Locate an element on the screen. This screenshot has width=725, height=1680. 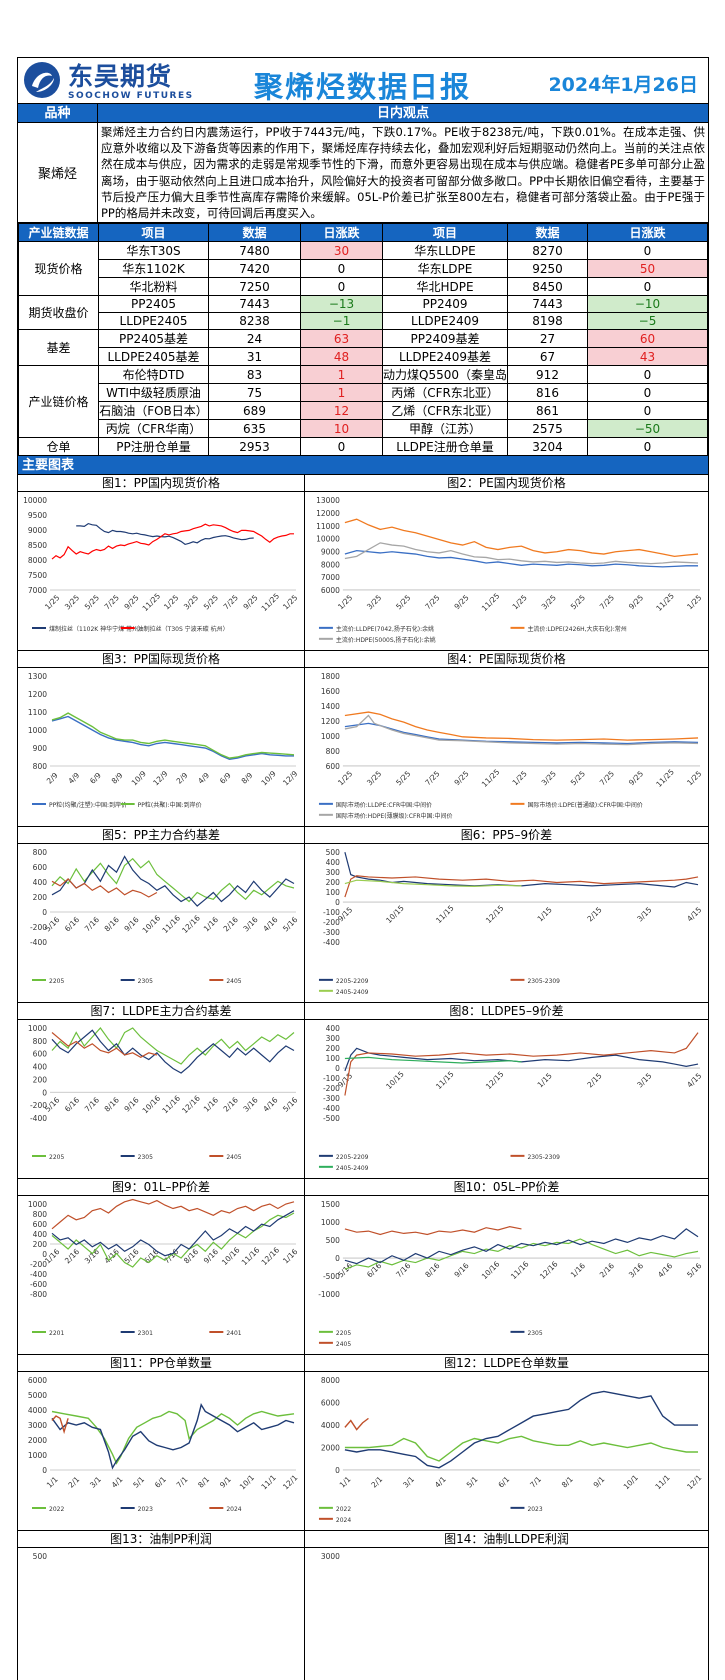
item-value: 8198 is located at coordinates (547, 321).